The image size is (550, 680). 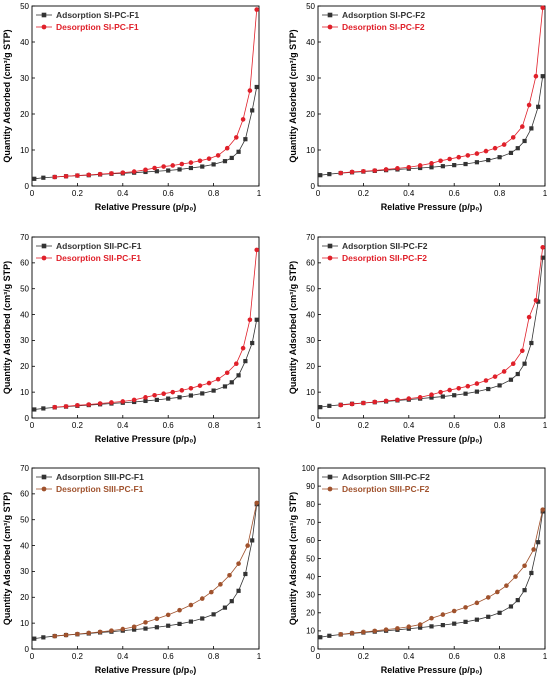 What do you see at coordinates (169, 193) in the screenshot?
I see `x-tick-label: 0.6` at bounding box center [169, 193].